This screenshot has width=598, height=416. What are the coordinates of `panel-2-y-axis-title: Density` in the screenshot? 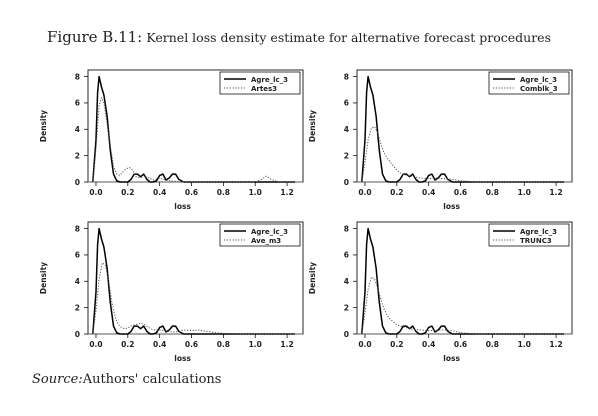 It's located at (312, 126).